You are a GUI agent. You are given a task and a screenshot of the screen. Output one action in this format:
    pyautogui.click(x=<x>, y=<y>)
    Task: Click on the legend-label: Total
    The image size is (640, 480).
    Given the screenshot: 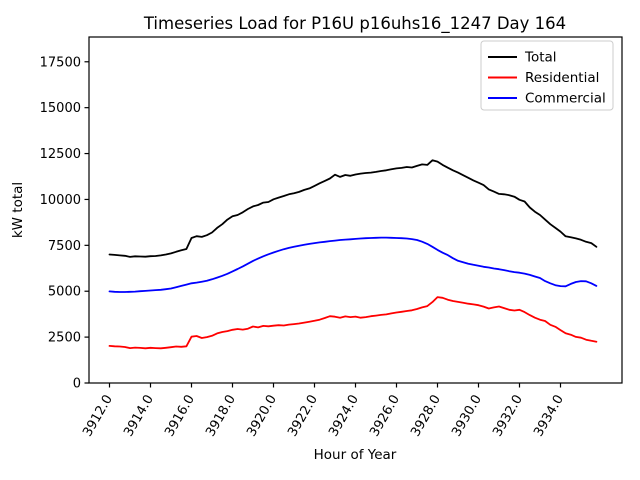 What is the action you would take?
    pyautogui.click(x=540, y=58)
    